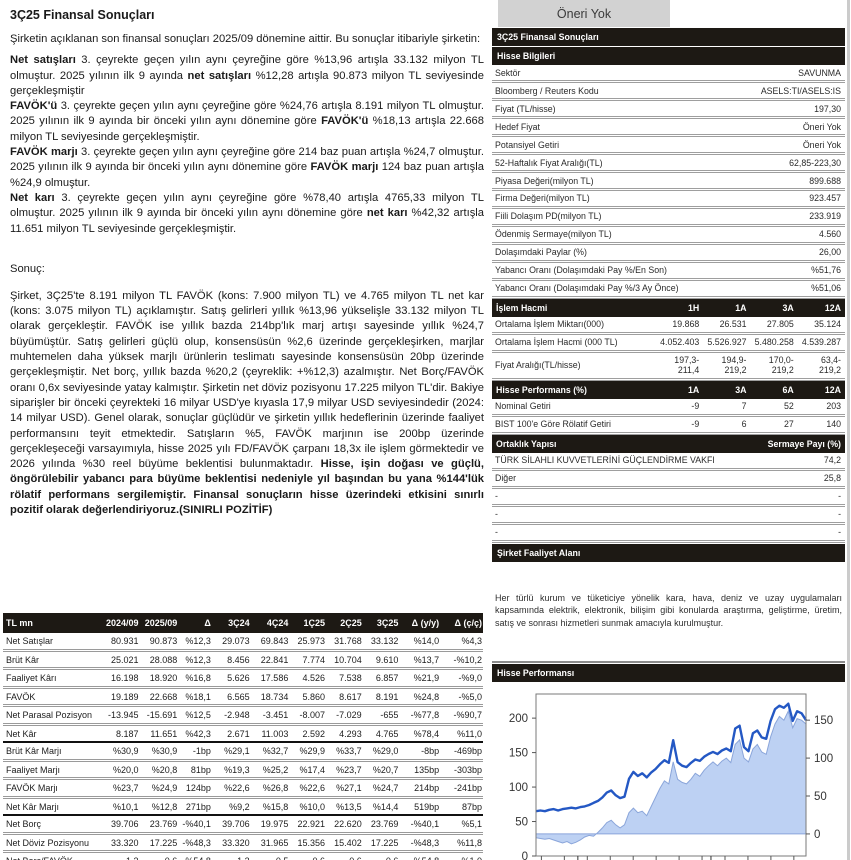  What do you see at coordinates (381, 623) in the screenshot?
I see `column-header: 3Ç25` at bounding box center [381, 623].